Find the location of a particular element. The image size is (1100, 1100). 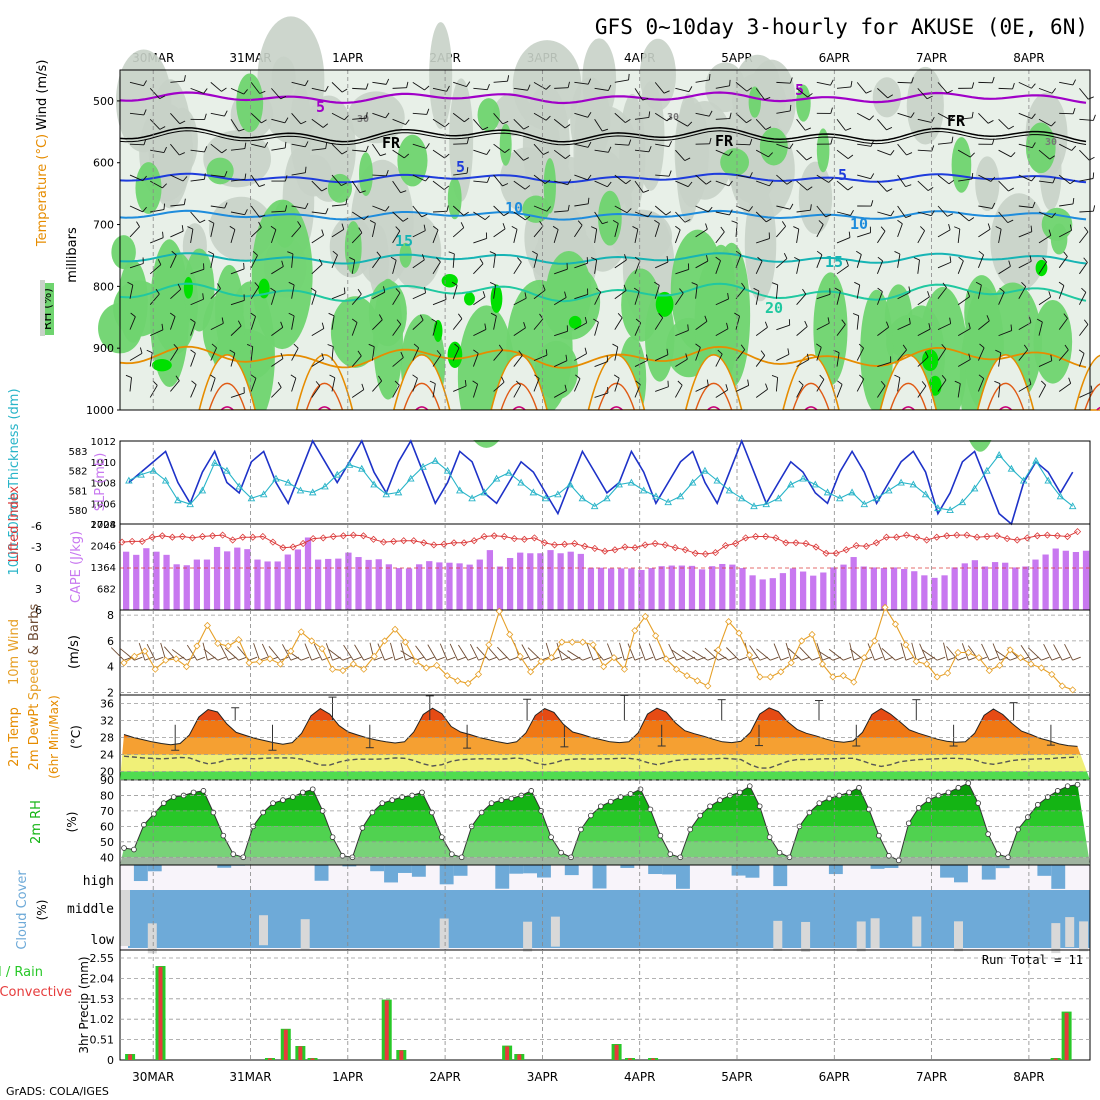

low-cloud-gap is located at coordinates (305, 934).